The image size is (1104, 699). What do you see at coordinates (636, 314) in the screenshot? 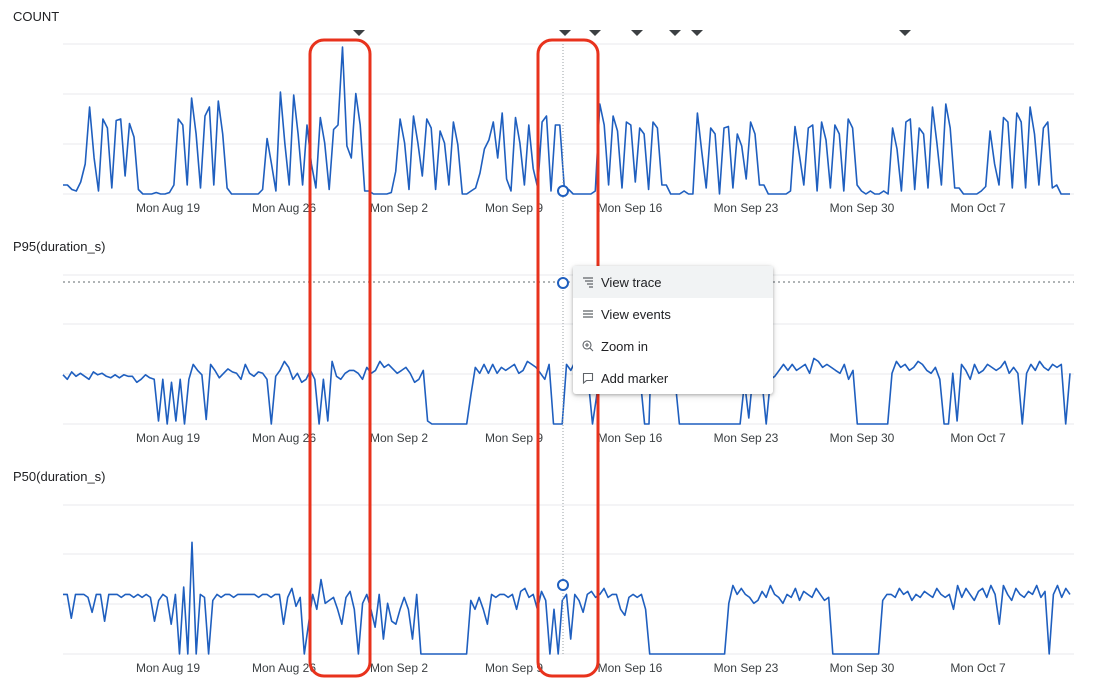
I see `menu-item-label: View events` at bounding box center [636, 314].